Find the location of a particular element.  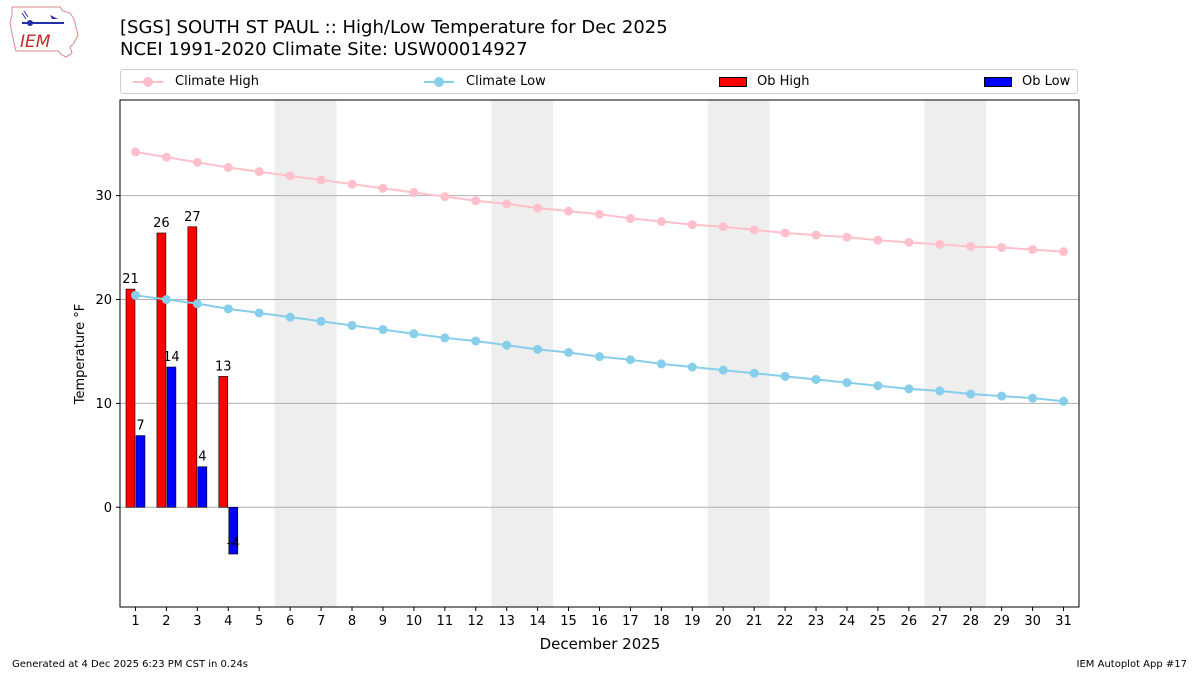

x-tick-label: 19 is located at coordinates (692, 621).